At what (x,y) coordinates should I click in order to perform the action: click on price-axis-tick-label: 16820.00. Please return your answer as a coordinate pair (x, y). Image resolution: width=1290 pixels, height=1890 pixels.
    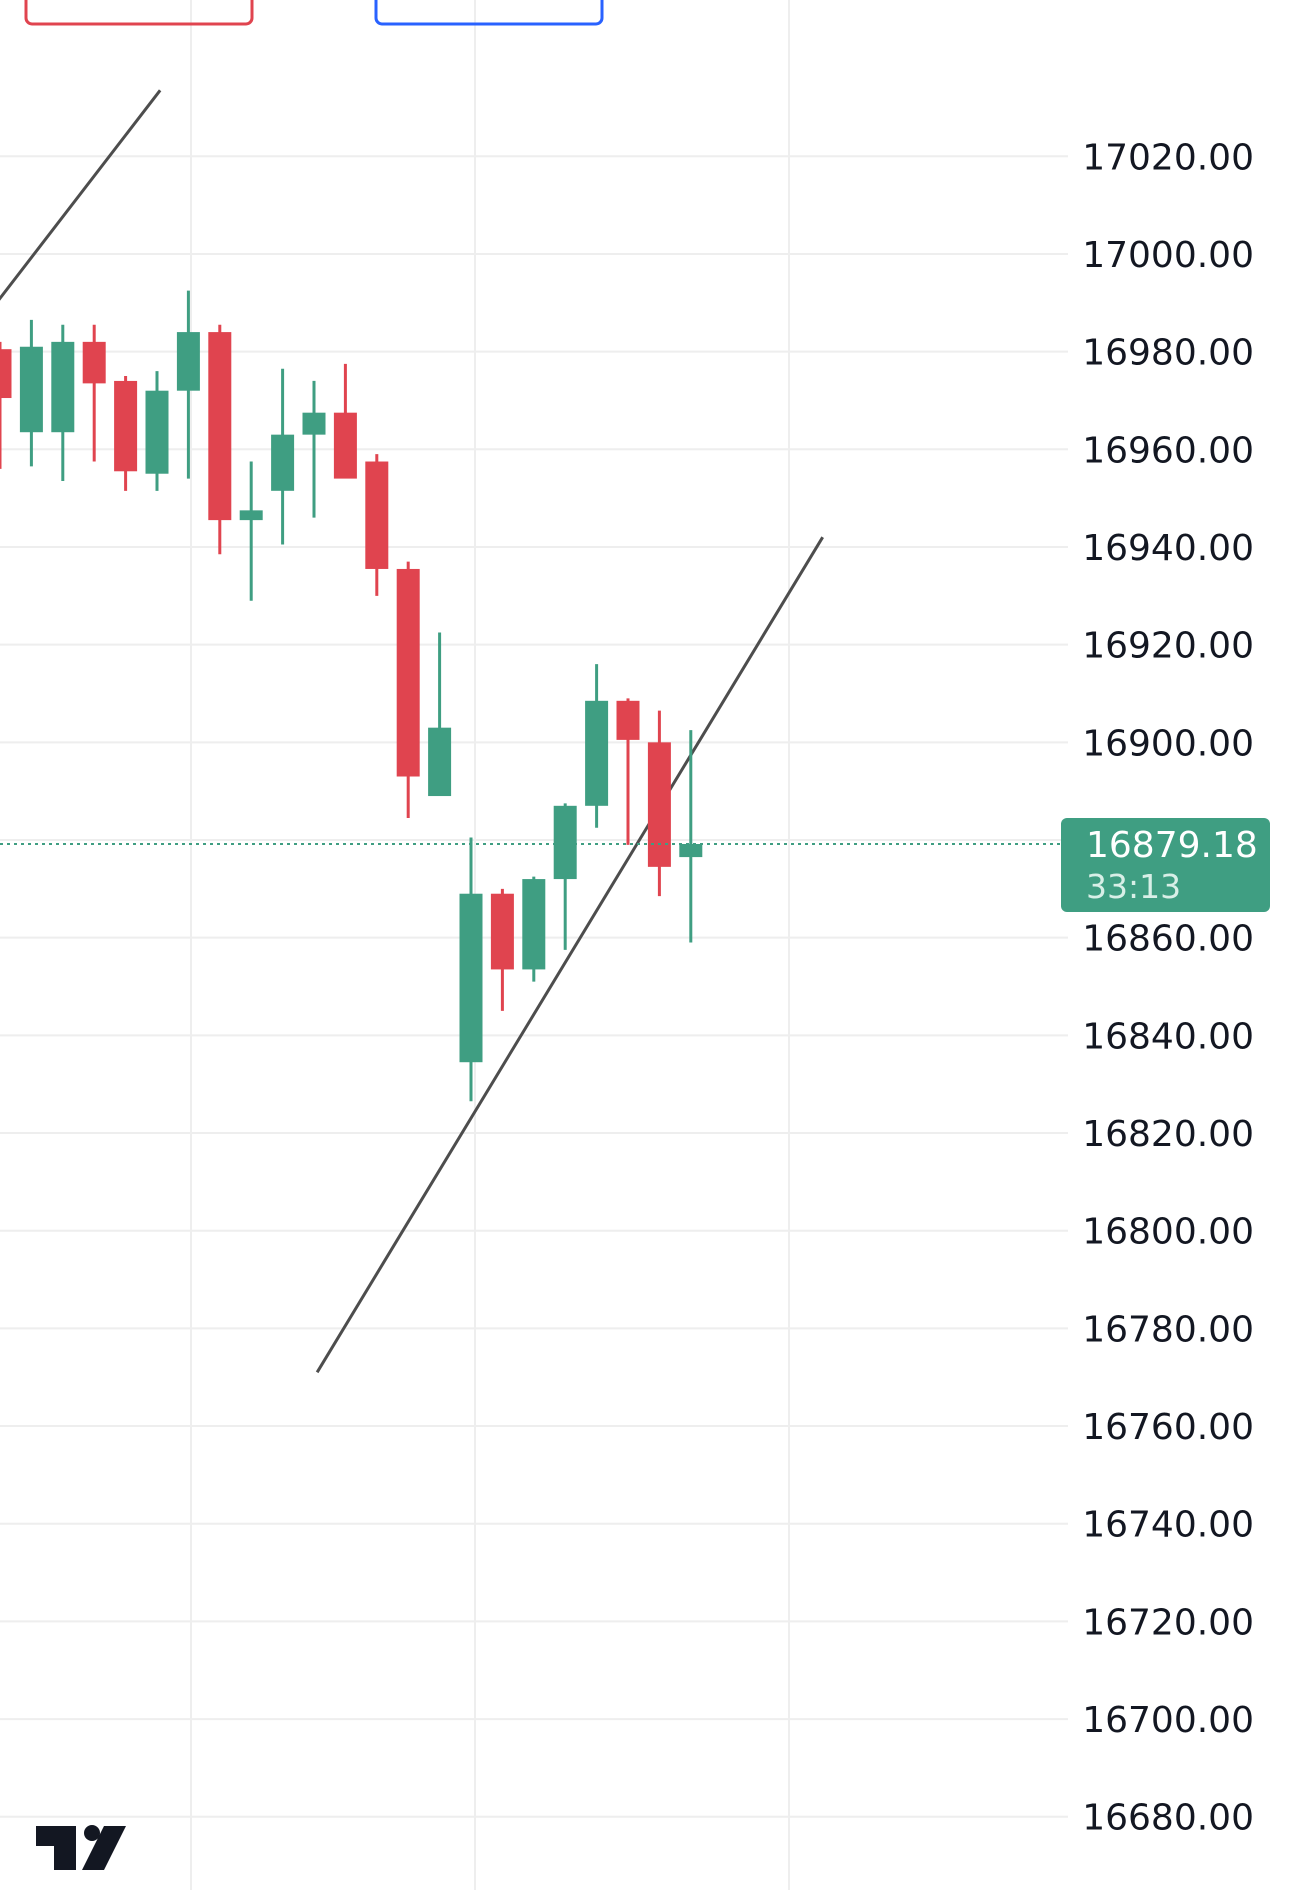
    Looking at the image, I should click on (1168, 1134).